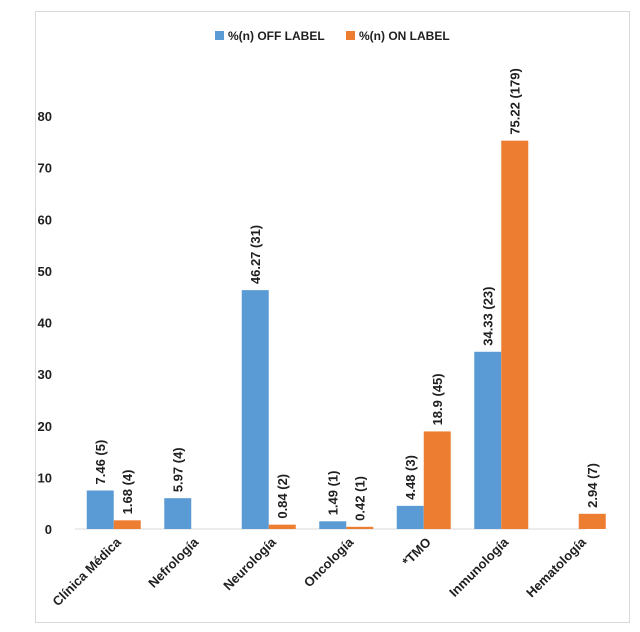 This screenshot has height=632, width=640. I want to click on y-tick-label: 70, so click(45, 168).